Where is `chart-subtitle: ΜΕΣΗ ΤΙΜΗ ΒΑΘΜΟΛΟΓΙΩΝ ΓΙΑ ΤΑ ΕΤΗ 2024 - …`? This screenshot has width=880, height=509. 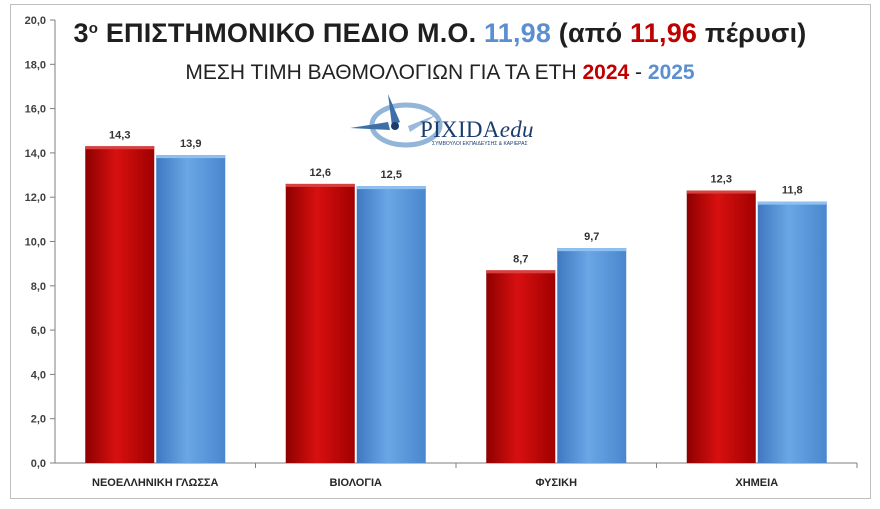 chart-subtitle: ΜΕΣΗ ΤΙΜΗ ΒΑΘΜΟΛΟΓΙΩΝ ΓΙΑ ΤΑ ΕΤΗ 2024 - … is located at coordinates (440, 73).